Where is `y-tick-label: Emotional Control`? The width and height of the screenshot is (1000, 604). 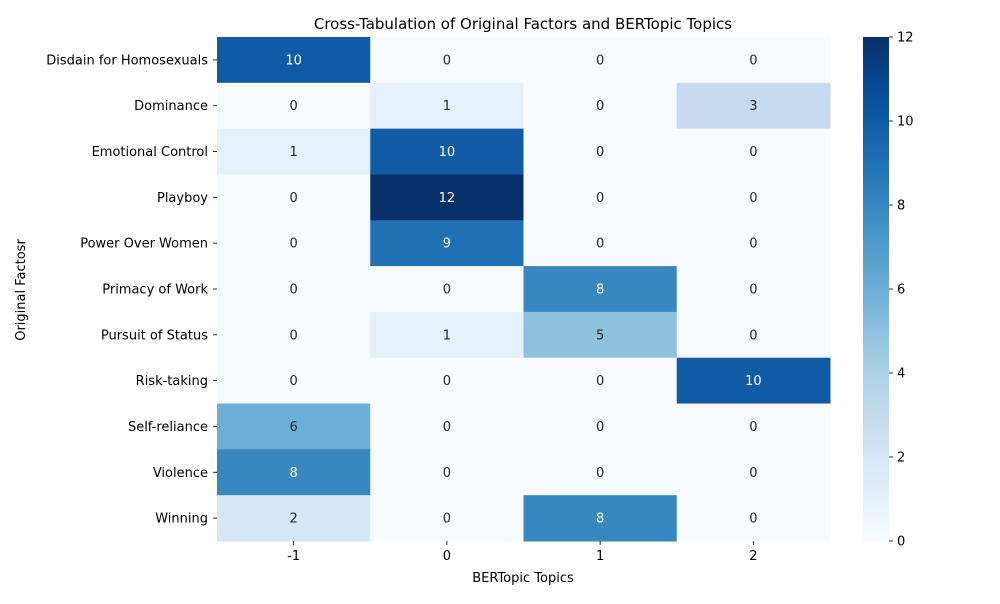 y-tick-label: Emotional Control is located at coordinates (150, 152).